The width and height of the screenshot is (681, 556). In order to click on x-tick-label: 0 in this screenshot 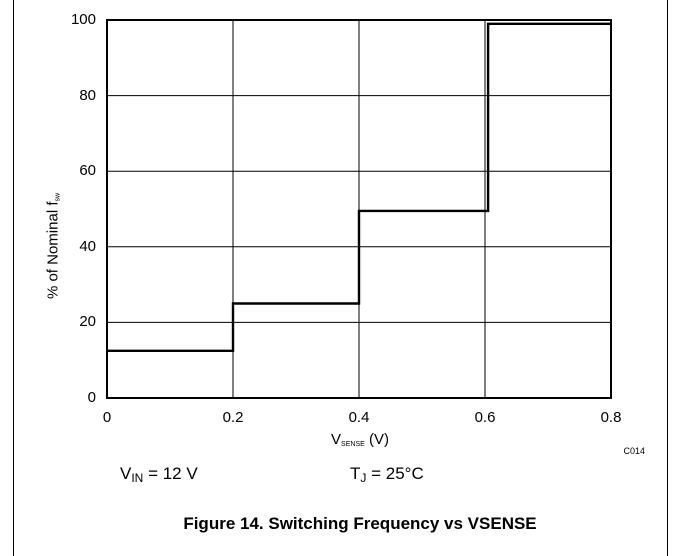, I will do `click(107, 417)`.